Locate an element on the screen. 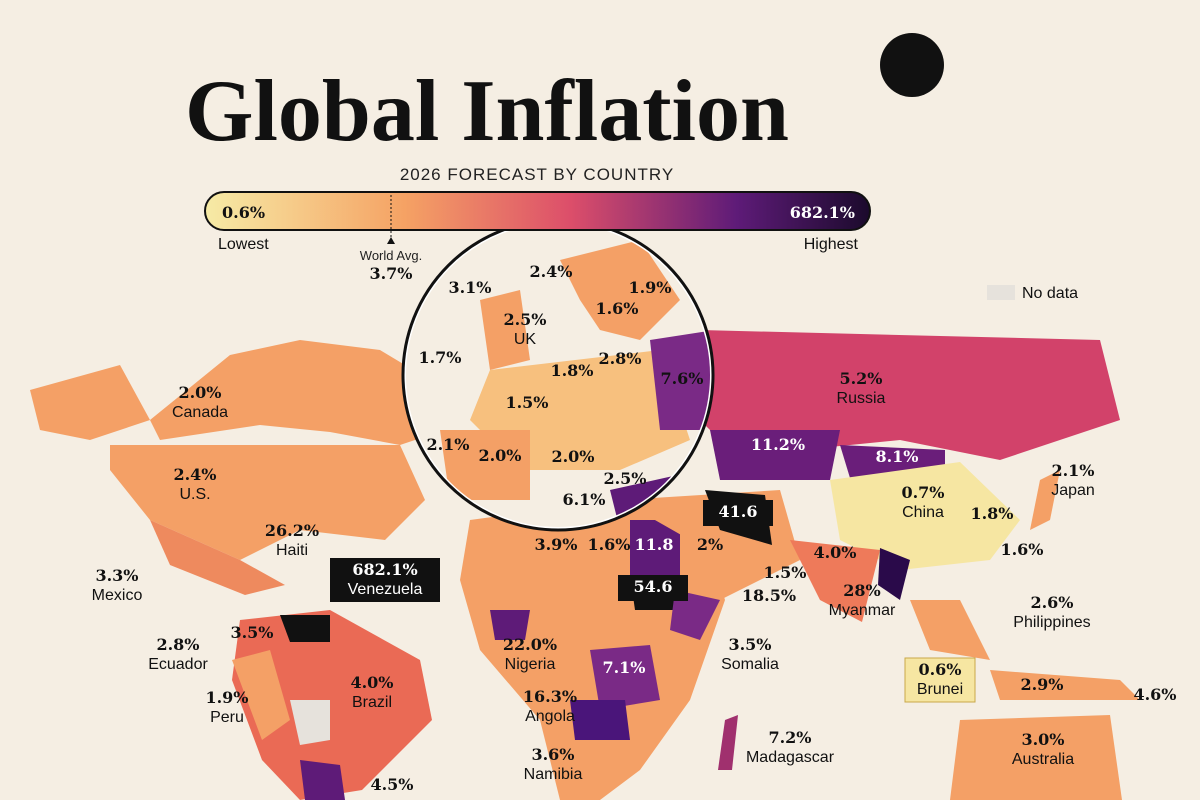  country-name: Venezuela is located at coordinates (385, 589).